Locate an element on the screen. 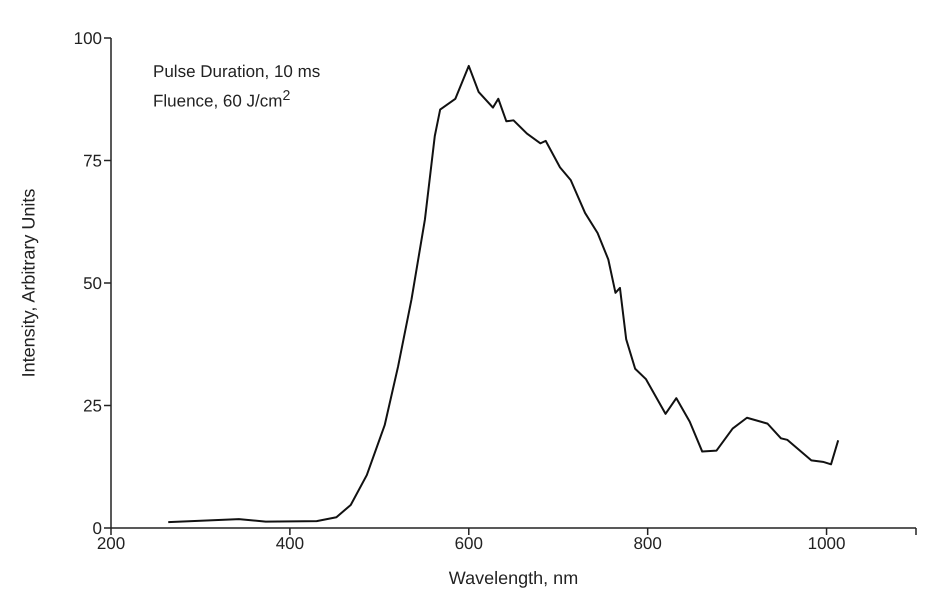  y-tick-label: 75 is located at coordinates (92, 161).